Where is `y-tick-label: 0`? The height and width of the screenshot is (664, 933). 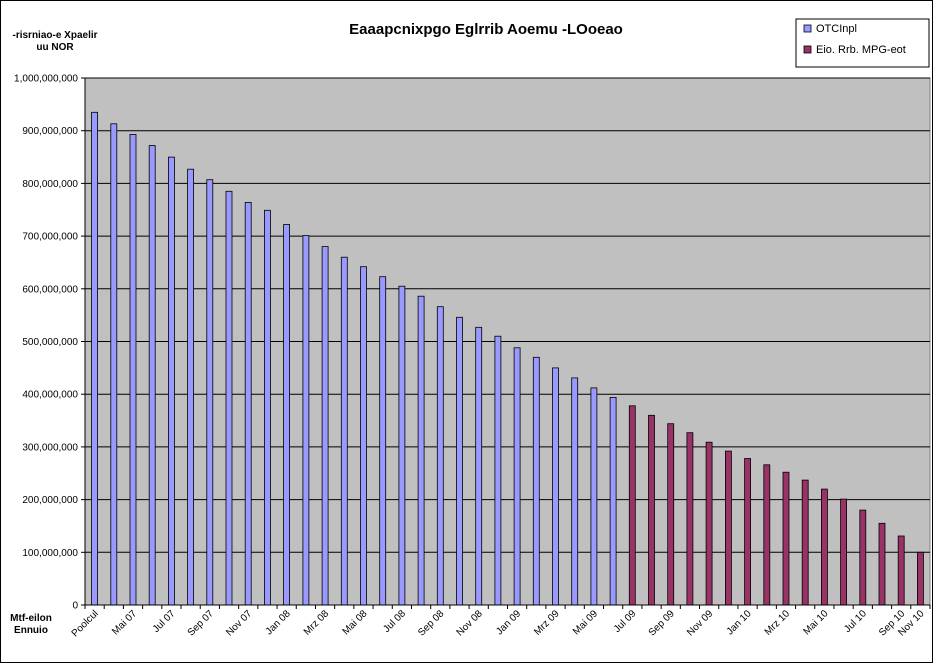
y-tick-label: 0 is located at coordinates (75, 606).